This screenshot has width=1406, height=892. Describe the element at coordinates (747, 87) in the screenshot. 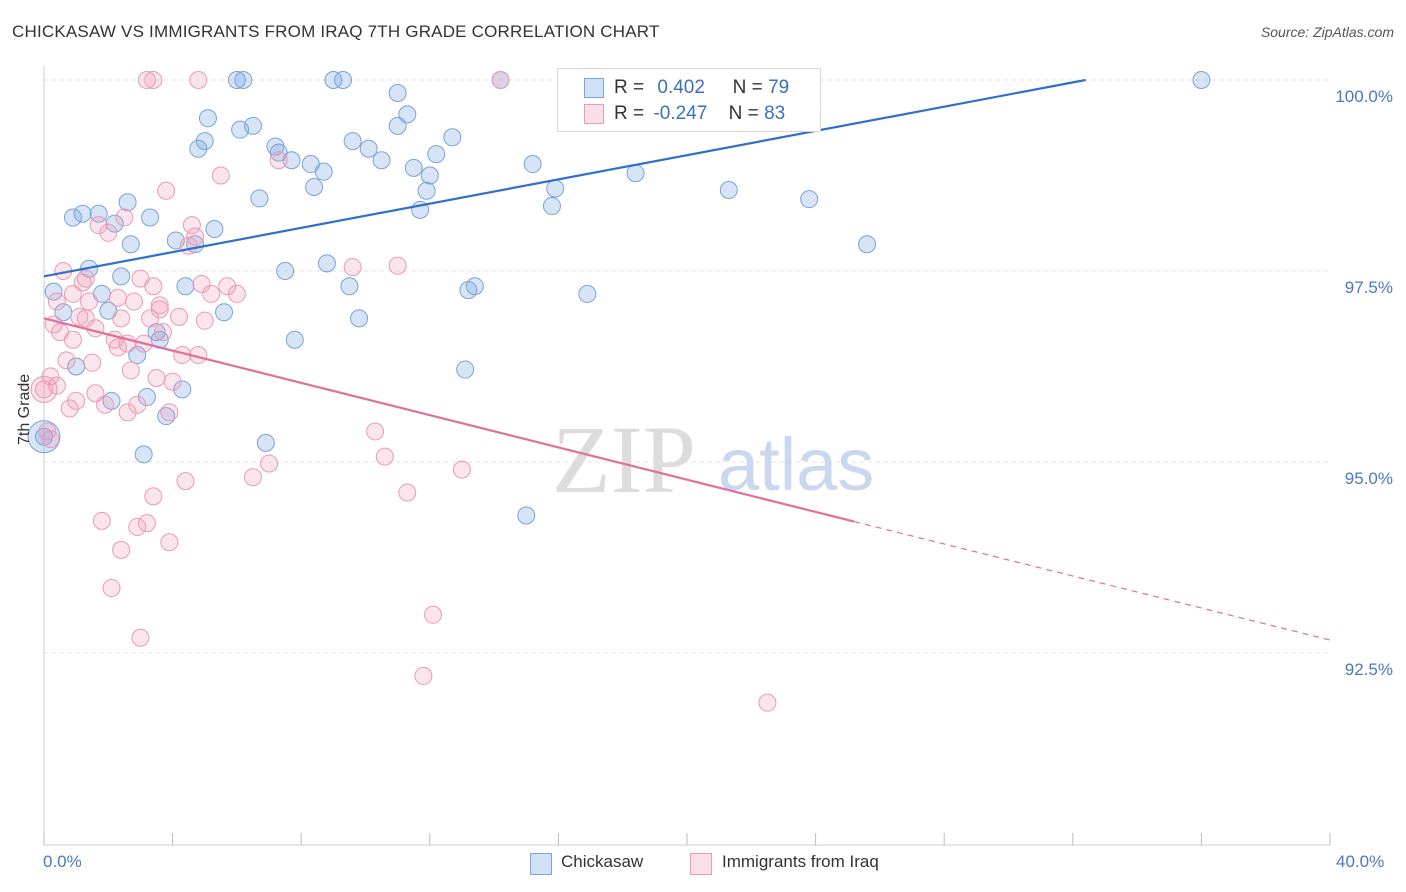

I see `legend-n-label: N =` at that location.